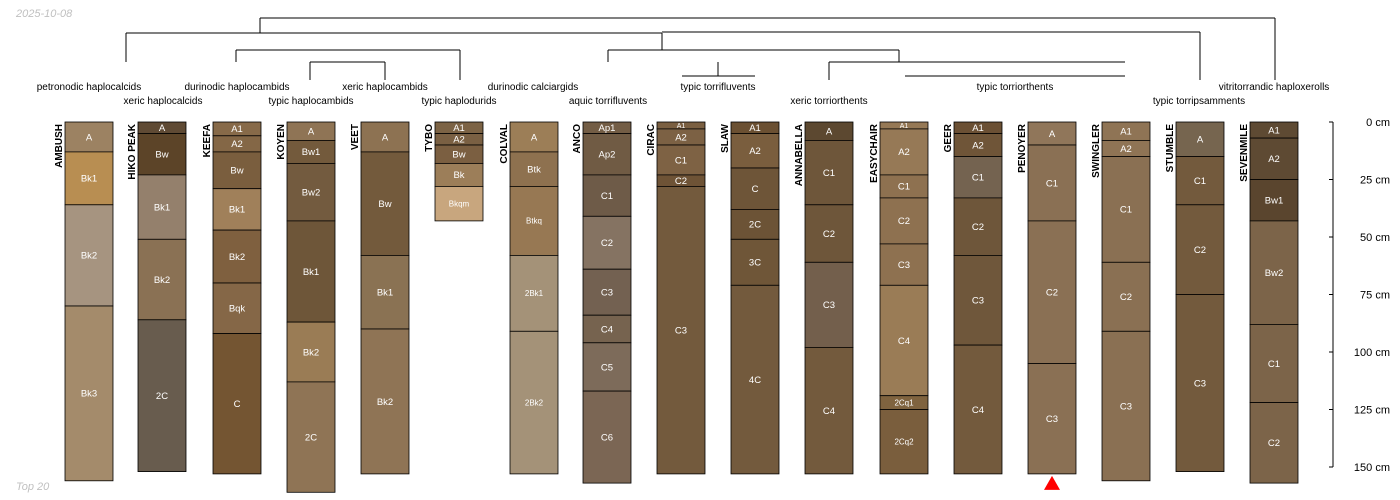 This screenshot has width=1400, height=500. Describe the element at coordinates (607, 437) in the screenshot. I see `horizon-label: C6` at that location.